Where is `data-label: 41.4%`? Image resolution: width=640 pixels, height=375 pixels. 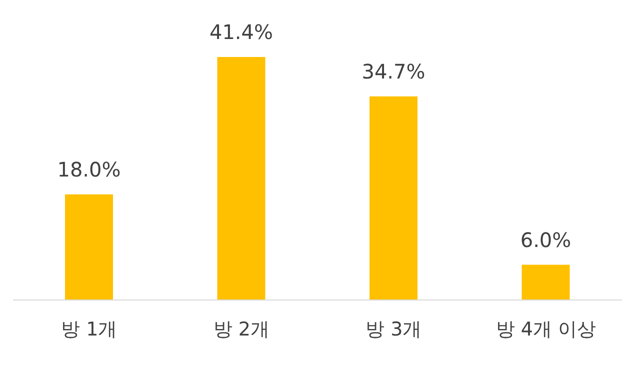
data-label: 41.4% is located at coordinates (241, 32).